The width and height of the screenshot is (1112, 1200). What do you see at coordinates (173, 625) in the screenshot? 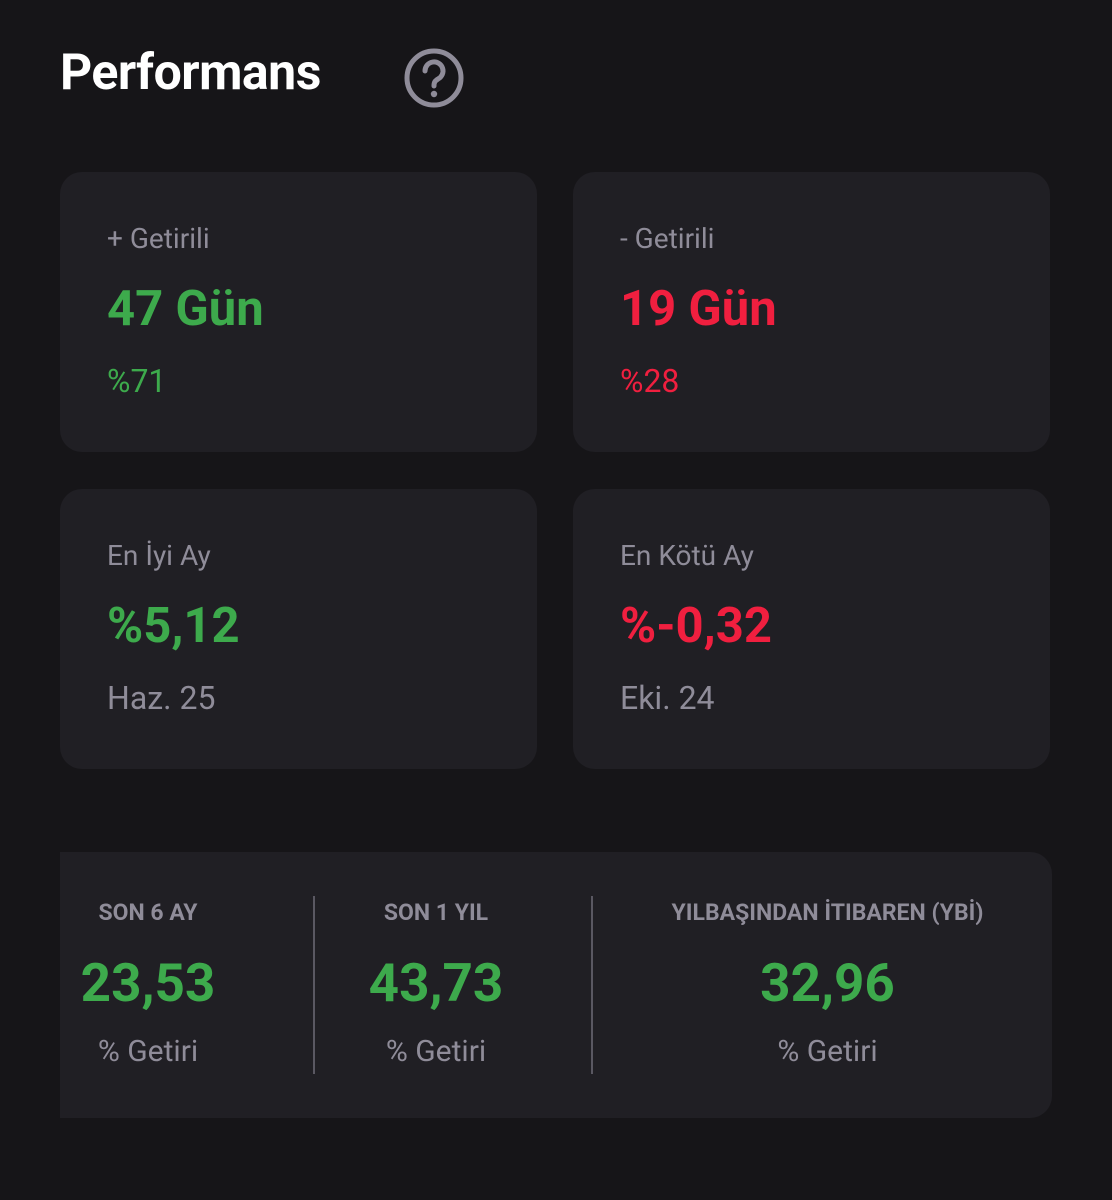
I see `stat-value: %5,12` at bounding box center [173, 625].